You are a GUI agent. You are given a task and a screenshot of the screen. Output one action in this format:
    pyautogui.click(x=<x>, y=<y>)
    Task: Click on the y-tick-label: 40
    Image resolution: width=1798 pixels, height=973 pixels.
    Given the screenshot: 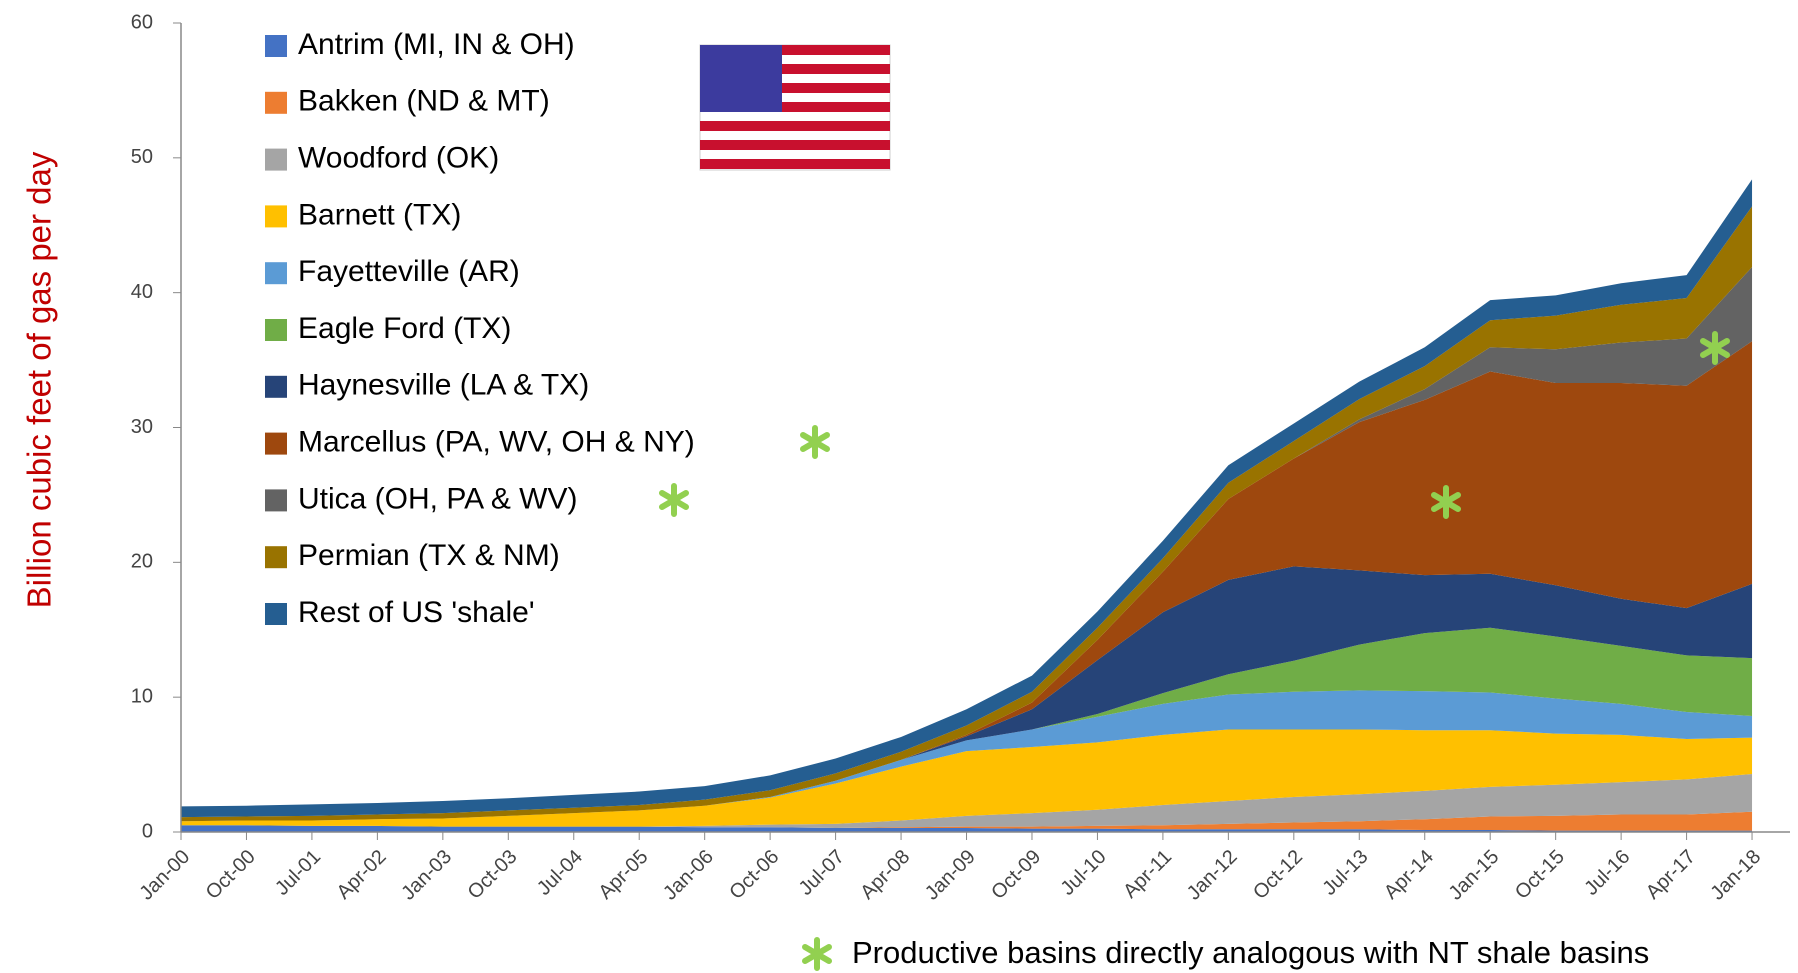 What is the action you would take?
    pyautogui.click(x=142, y=292)
    